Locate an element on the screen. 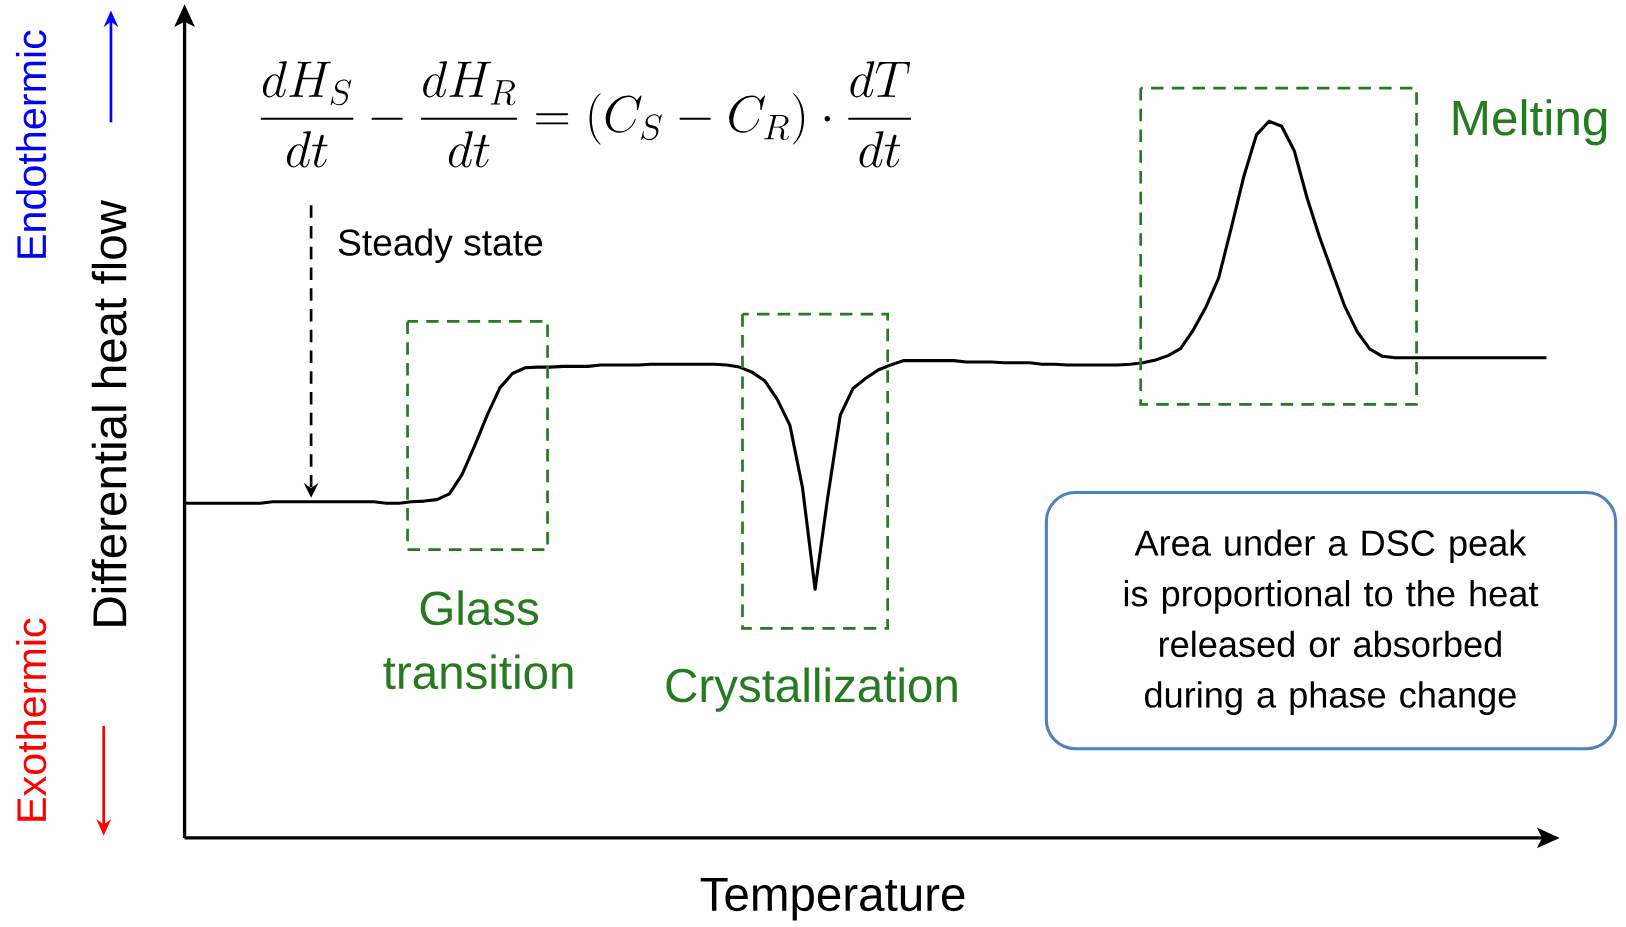 This screenshot has width=1626, height=927. x-axis-title: Temperature is located at coordinates (832, 899).